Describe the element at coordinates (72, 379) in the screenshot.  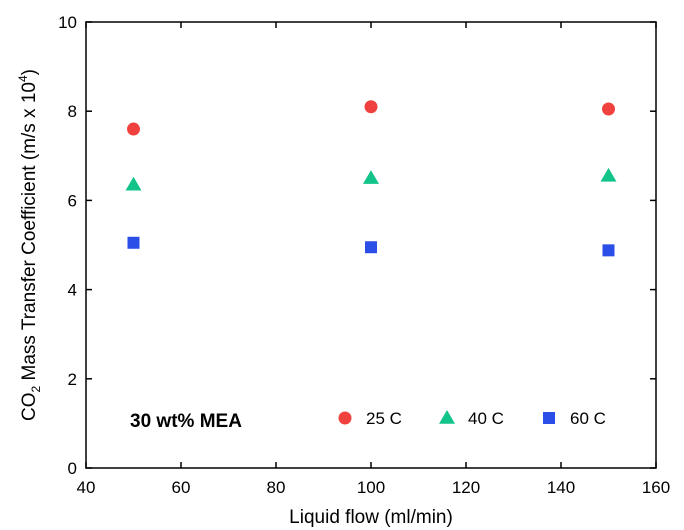
I see `y-tick-label: 2` at that location.